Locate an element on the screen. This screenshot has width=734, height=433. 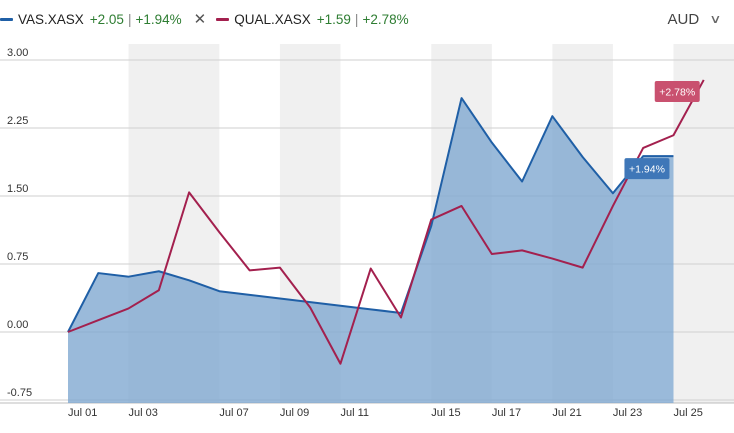
end-value-tag-label: +2.78% is located at coordinates (677, 92).